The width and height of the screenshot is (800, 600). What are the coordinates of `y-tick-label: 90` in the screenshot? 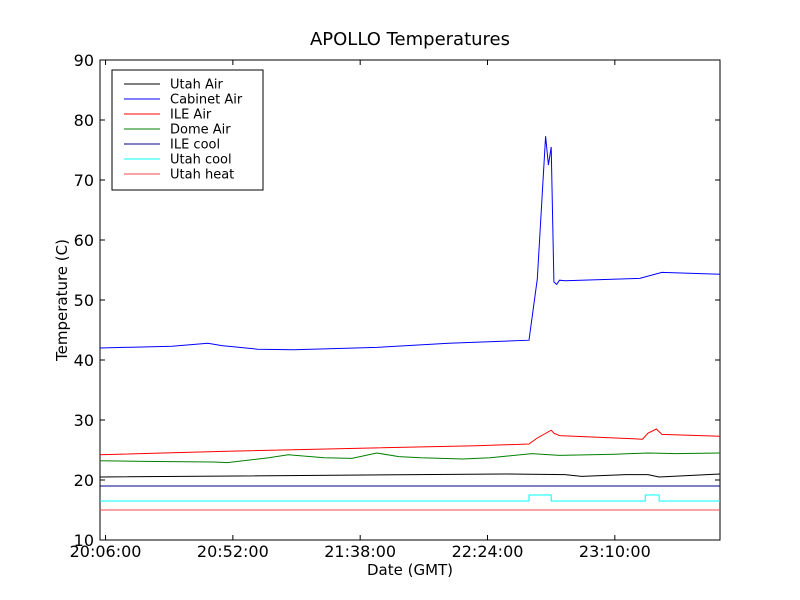 It's located at (84, 60).